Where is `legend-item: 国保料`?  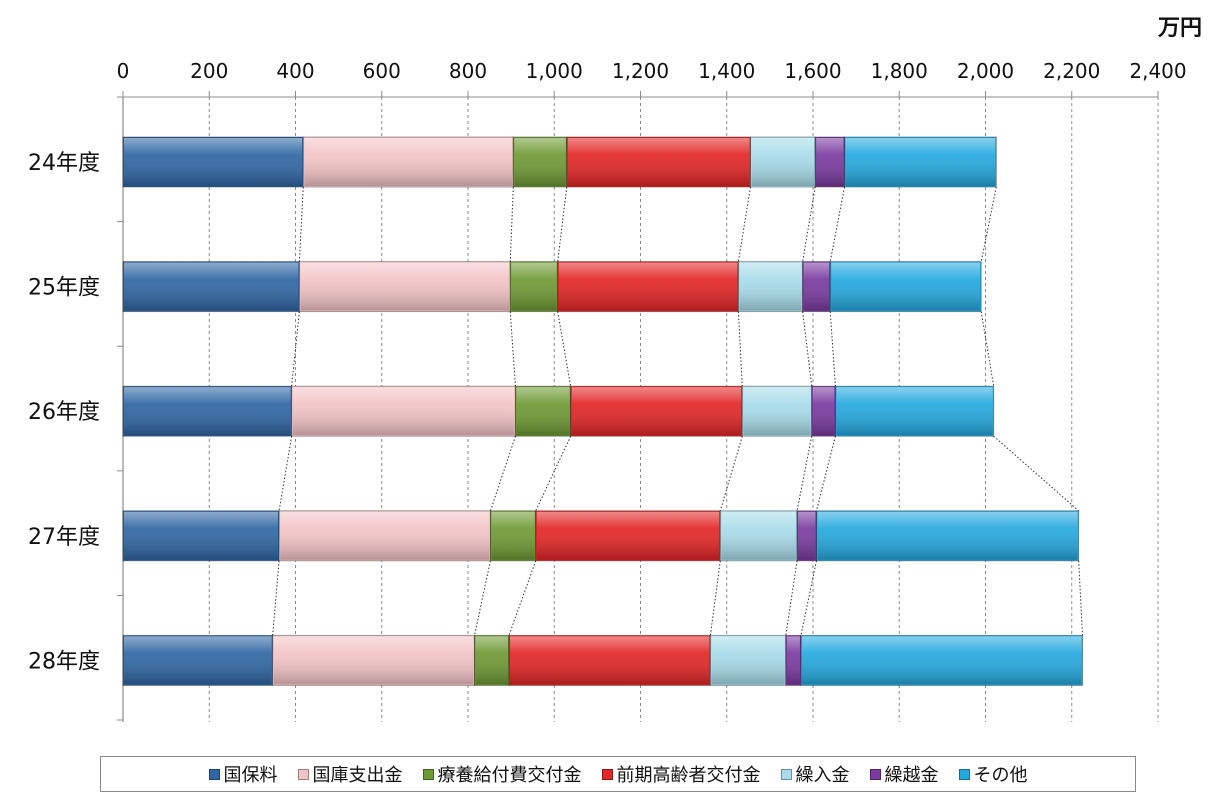
legend-item: 国保料 is located at coordinates (243, 774).